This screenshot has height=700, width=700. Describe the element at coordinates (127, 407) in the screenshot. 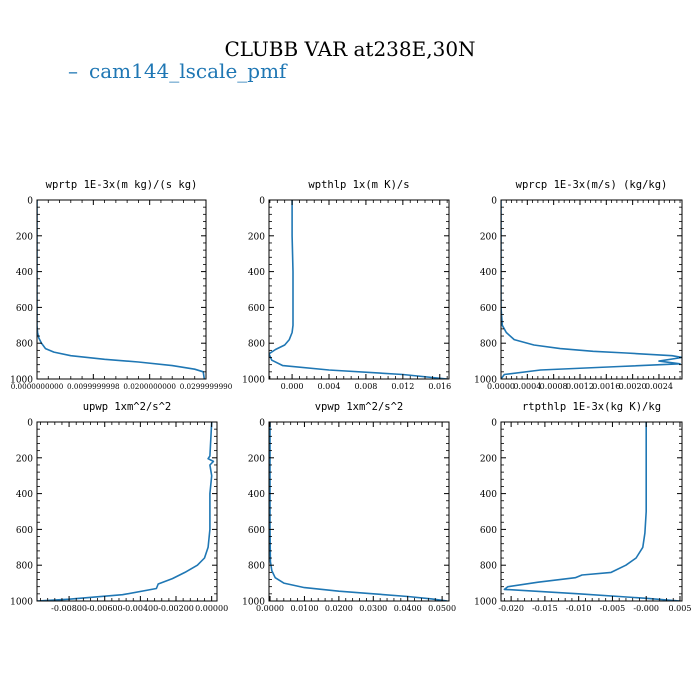

I see `panel-title: upwp 1xm^2/s^2` at that location.